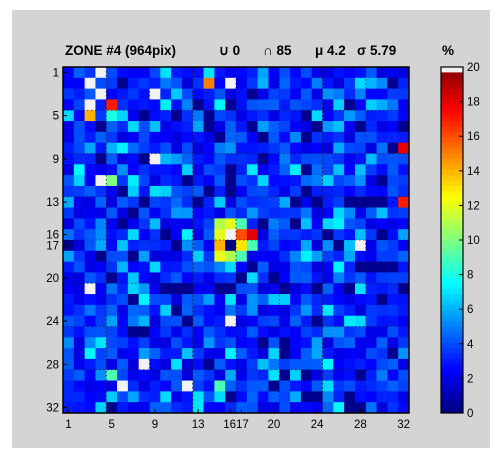 Image resolution: width=498 pixels, height=455 pixels. I want to click on colorbar-ticks: 0 2 4 6 8 10 12 14 16 18 20, so click(469, 241).